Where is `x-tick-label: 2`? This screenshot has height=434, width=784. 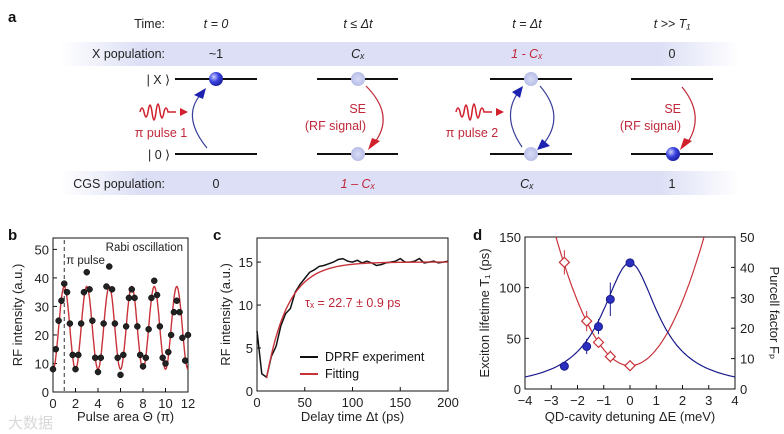
x-tick-label: 2 is located at coordinates (75, 403).